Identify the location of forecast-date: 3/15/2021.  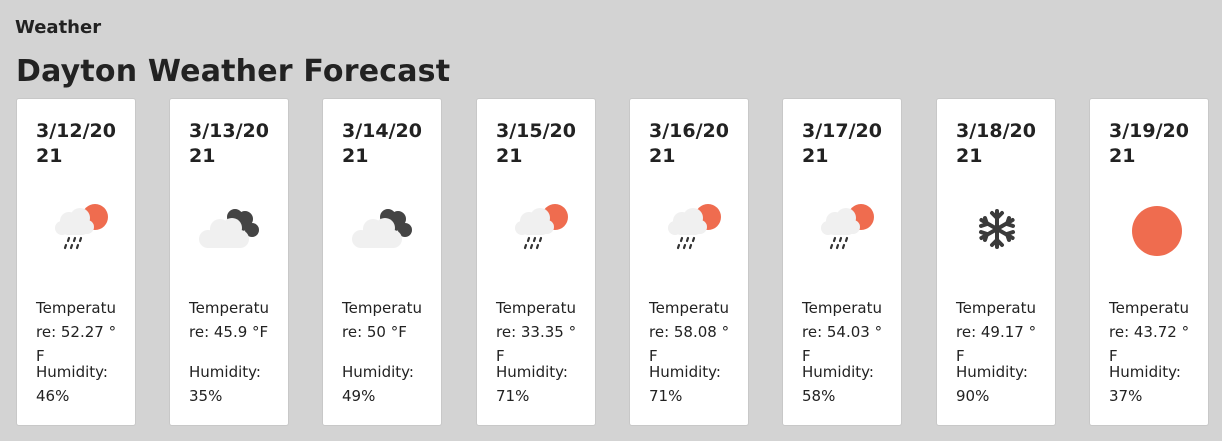
(536, 143).